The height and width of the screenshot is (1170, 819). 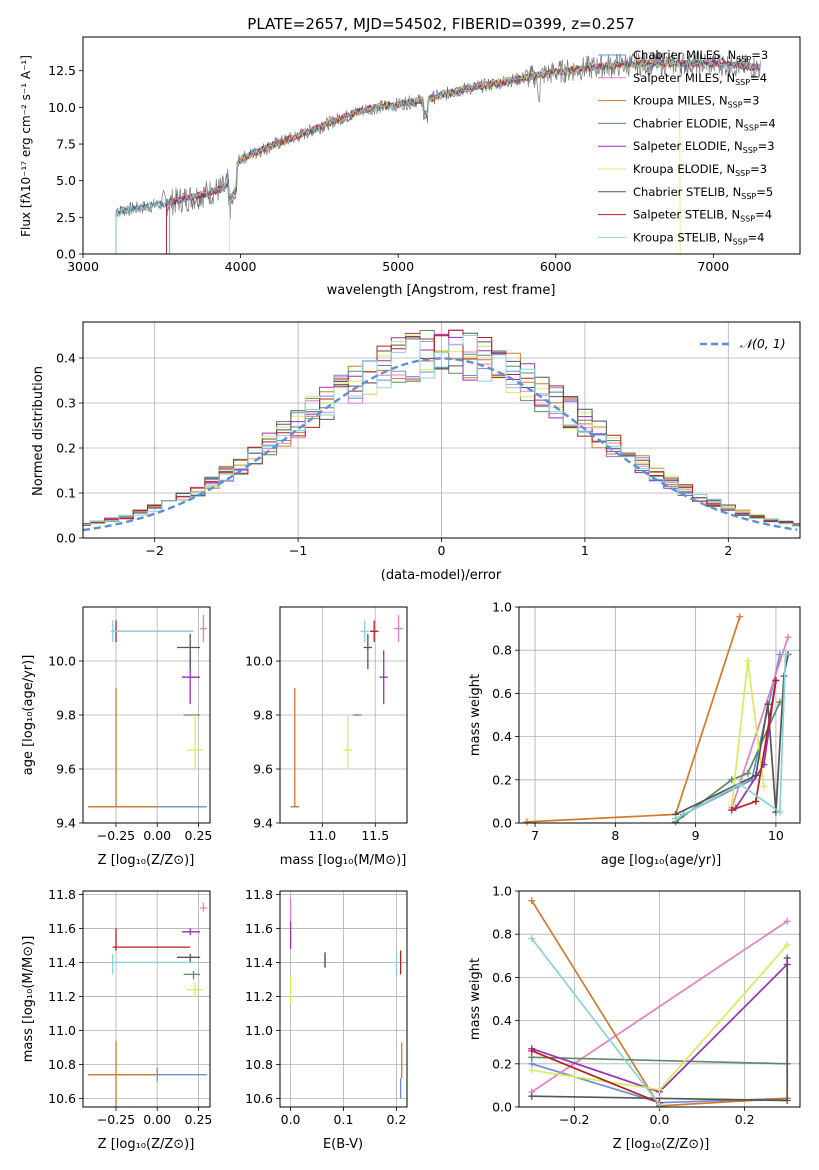 What do you see at coordinates (259, 962) in the screenshot?
I see `y-tick-label: 11.4` at bounding box center [259, 962].